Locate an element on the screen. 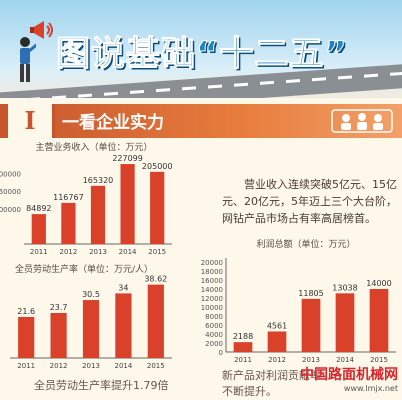 This screenshot has height=400, width=402. y-tick-label: 8000 is located at coordinates (214, 317).